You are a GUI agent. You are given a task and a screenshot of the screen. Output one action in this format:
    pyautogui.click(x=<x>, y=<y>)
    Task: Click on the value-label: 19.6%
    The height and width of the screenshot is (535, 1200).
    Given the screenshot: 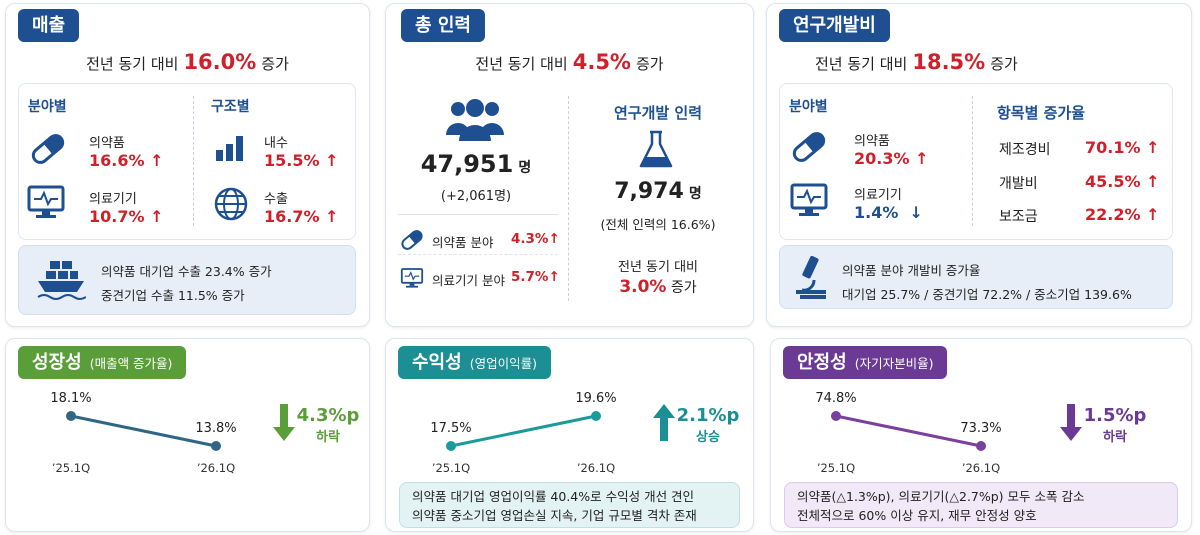 What is the action you would take?
    pyautogui.click(x=595, y=398)
    